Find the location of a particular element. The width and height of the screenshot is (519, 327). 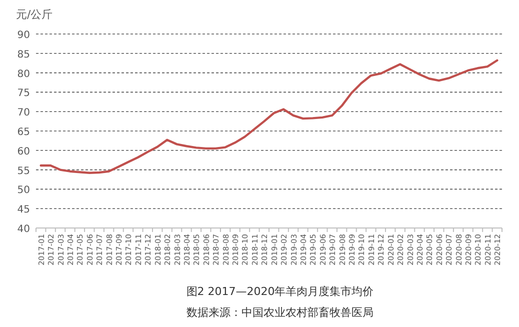

y-axis-title: 元/公斤 is located at coordinates (34, 14).